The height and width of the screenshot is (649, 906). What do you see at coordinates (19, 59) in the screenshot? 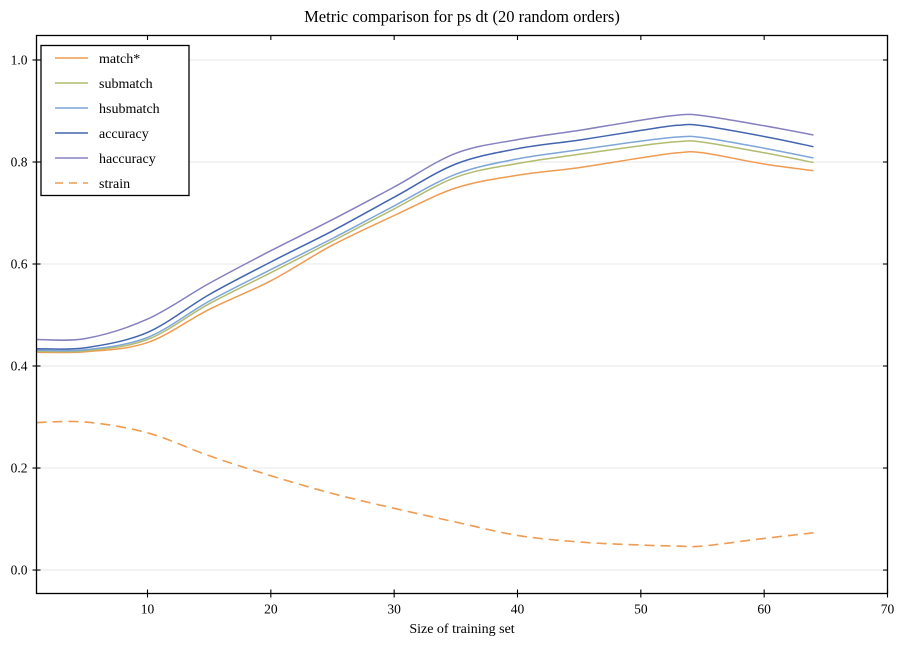
I see `y-tick-label: 1.0` at bounding box center [19, 59].